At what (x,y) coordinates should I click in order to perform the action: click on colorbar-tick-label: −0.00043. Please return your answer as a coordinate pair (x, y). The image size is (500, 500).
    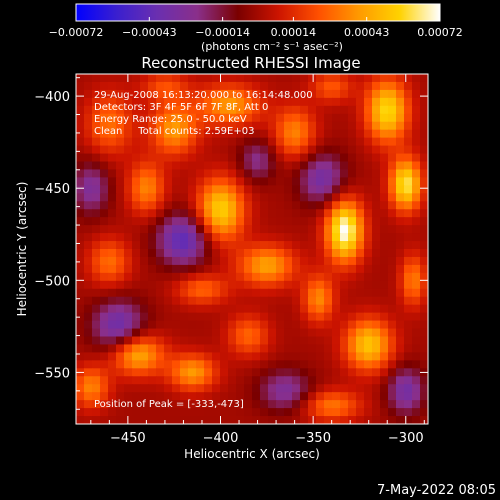
    Looking at the image, I should click on (149, 32).